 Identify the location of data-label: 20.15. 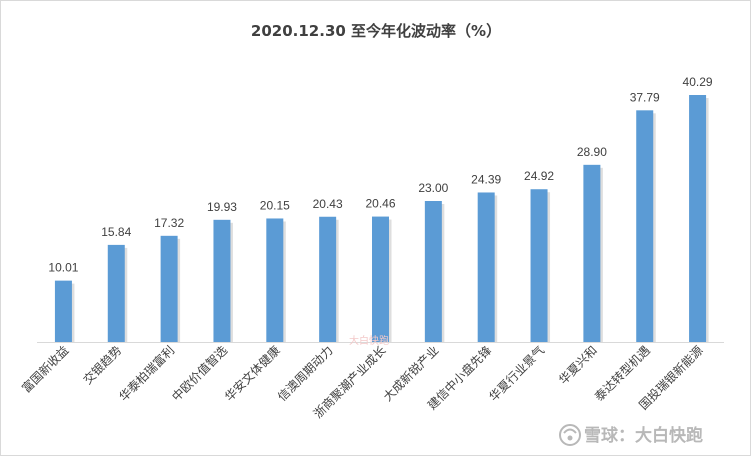
(275, 205).